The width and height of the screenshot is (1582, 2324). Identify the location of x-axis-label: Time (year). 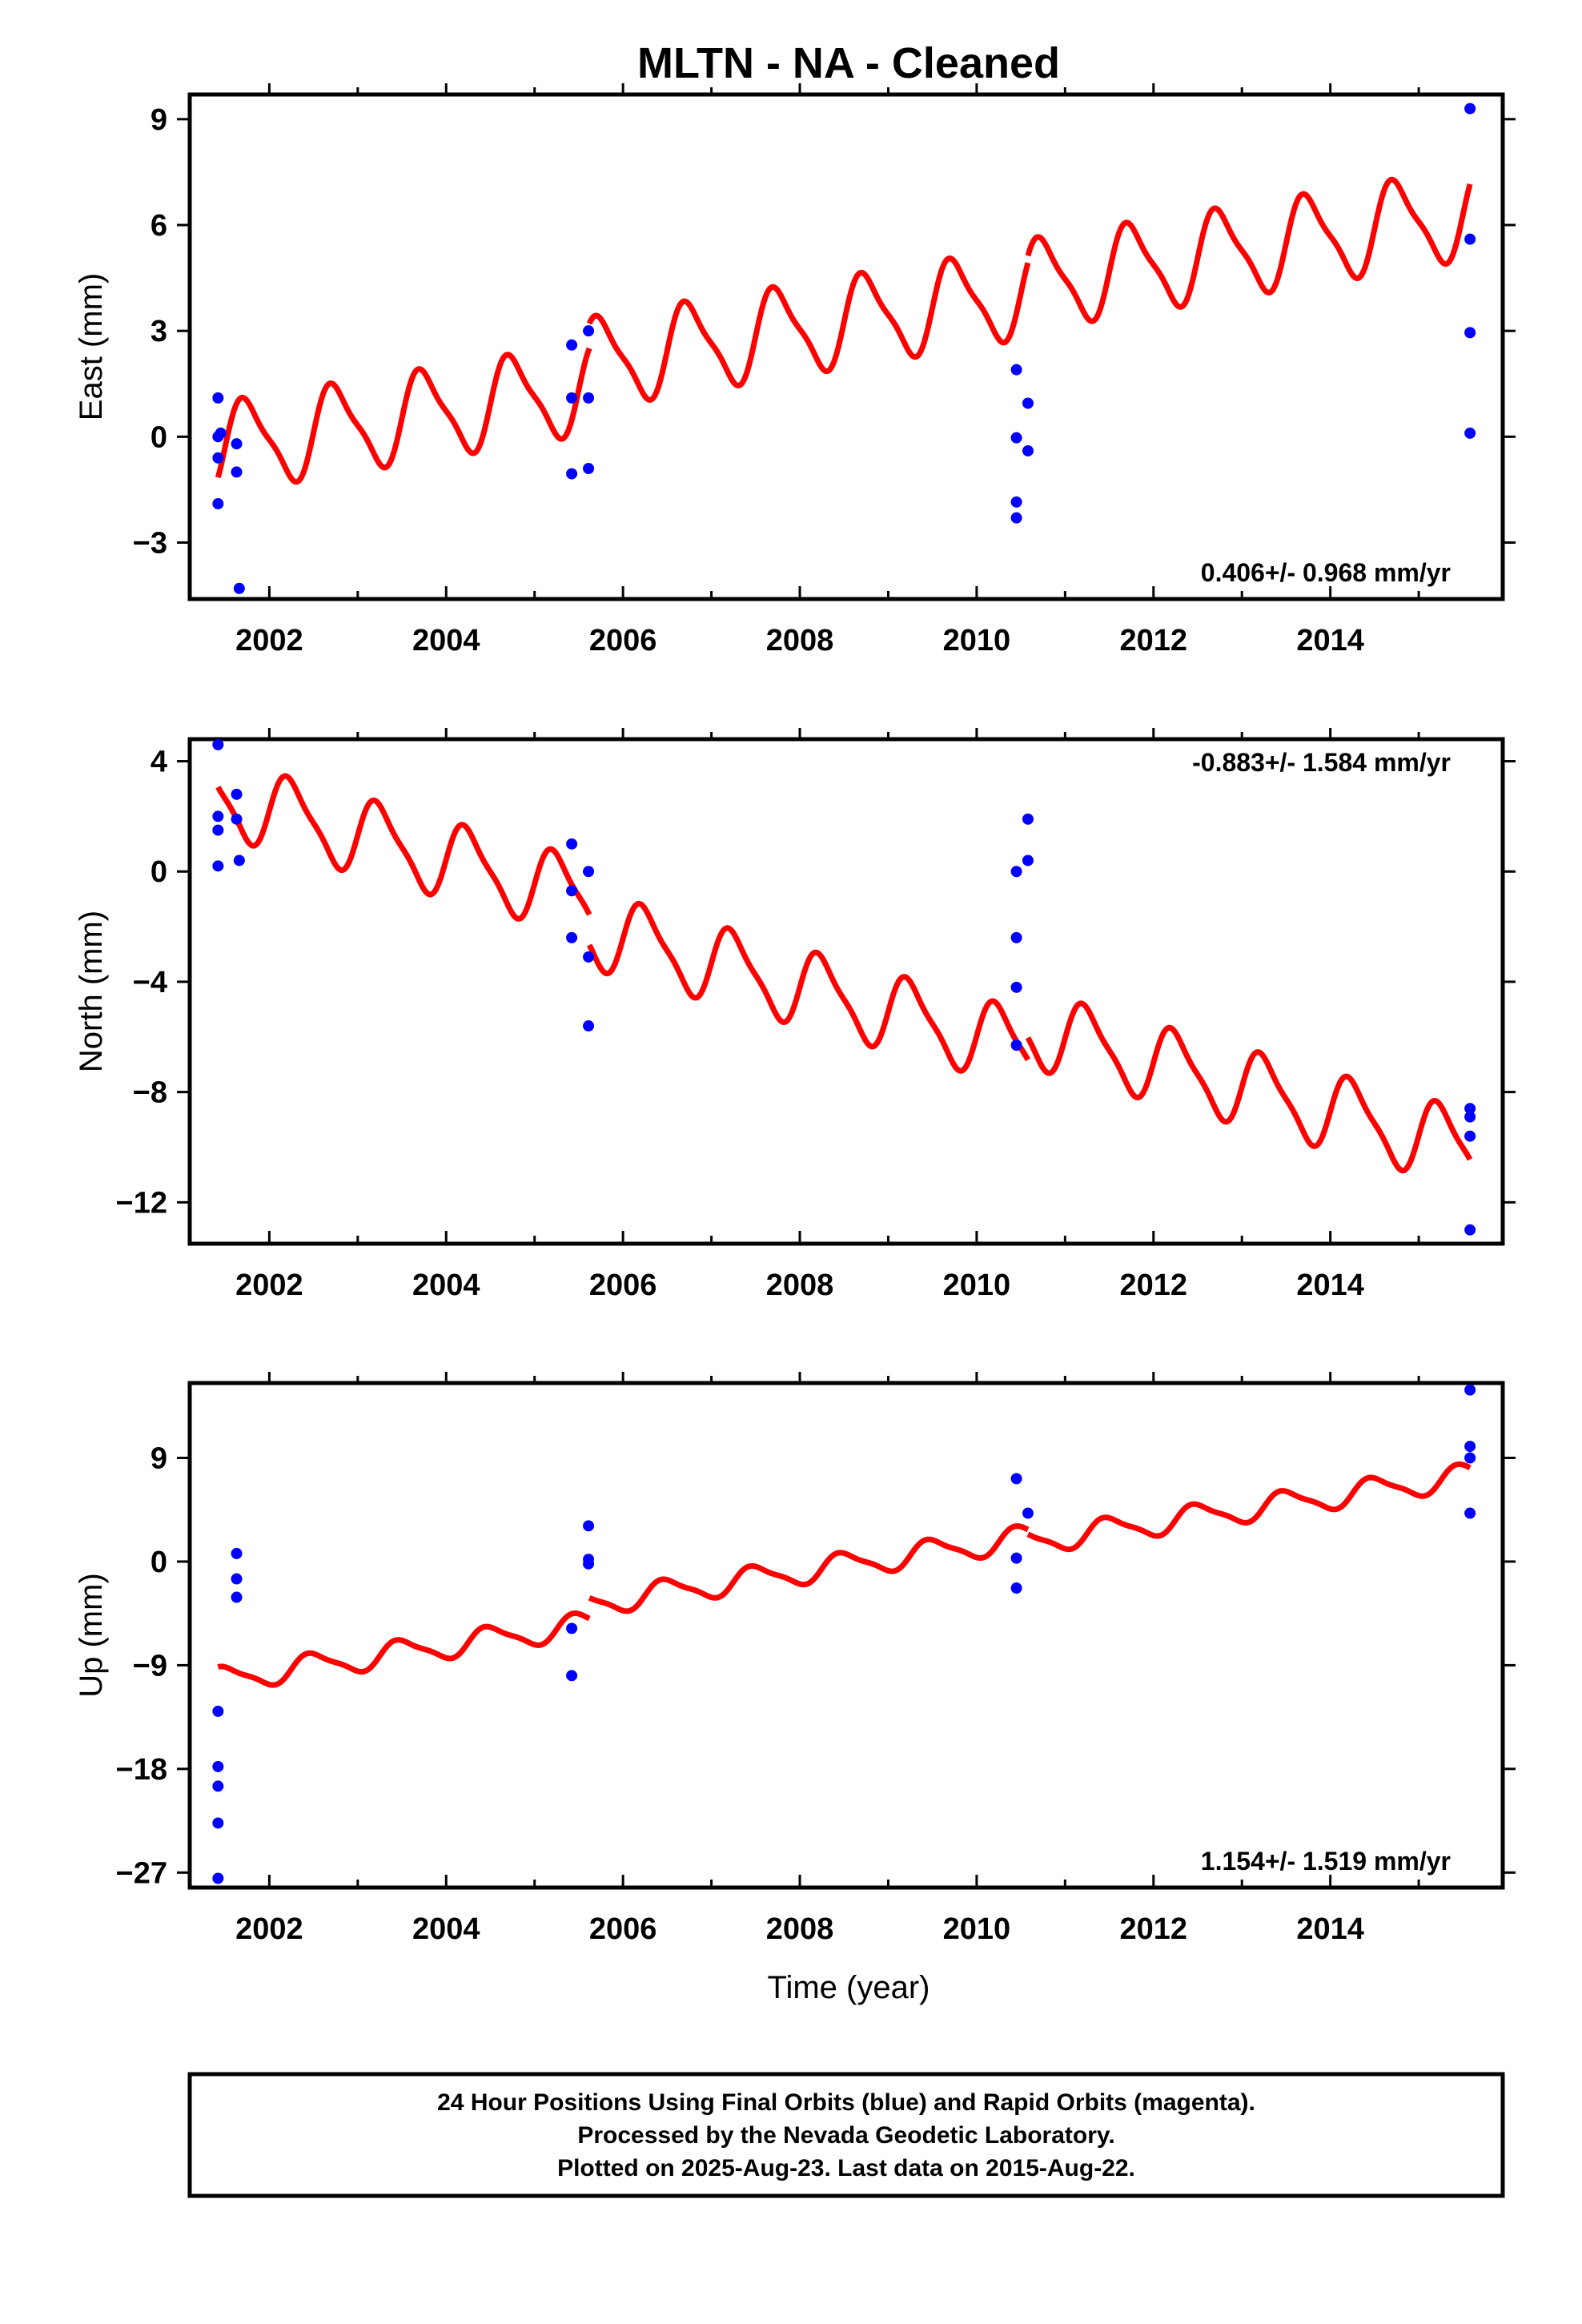
(849, 1988).